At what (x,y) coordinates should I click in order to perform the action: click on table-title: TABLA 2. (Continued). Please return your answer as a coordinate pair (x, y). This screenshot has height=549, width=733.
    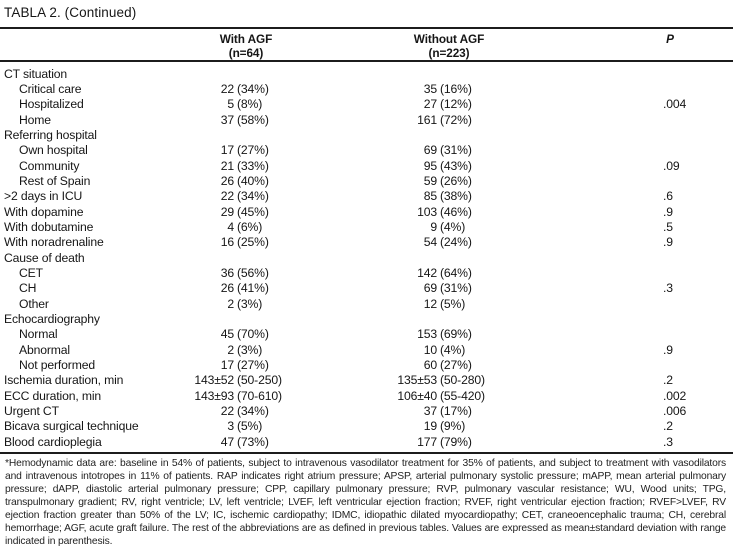
    Looking at the image, I should click on (70, 12).